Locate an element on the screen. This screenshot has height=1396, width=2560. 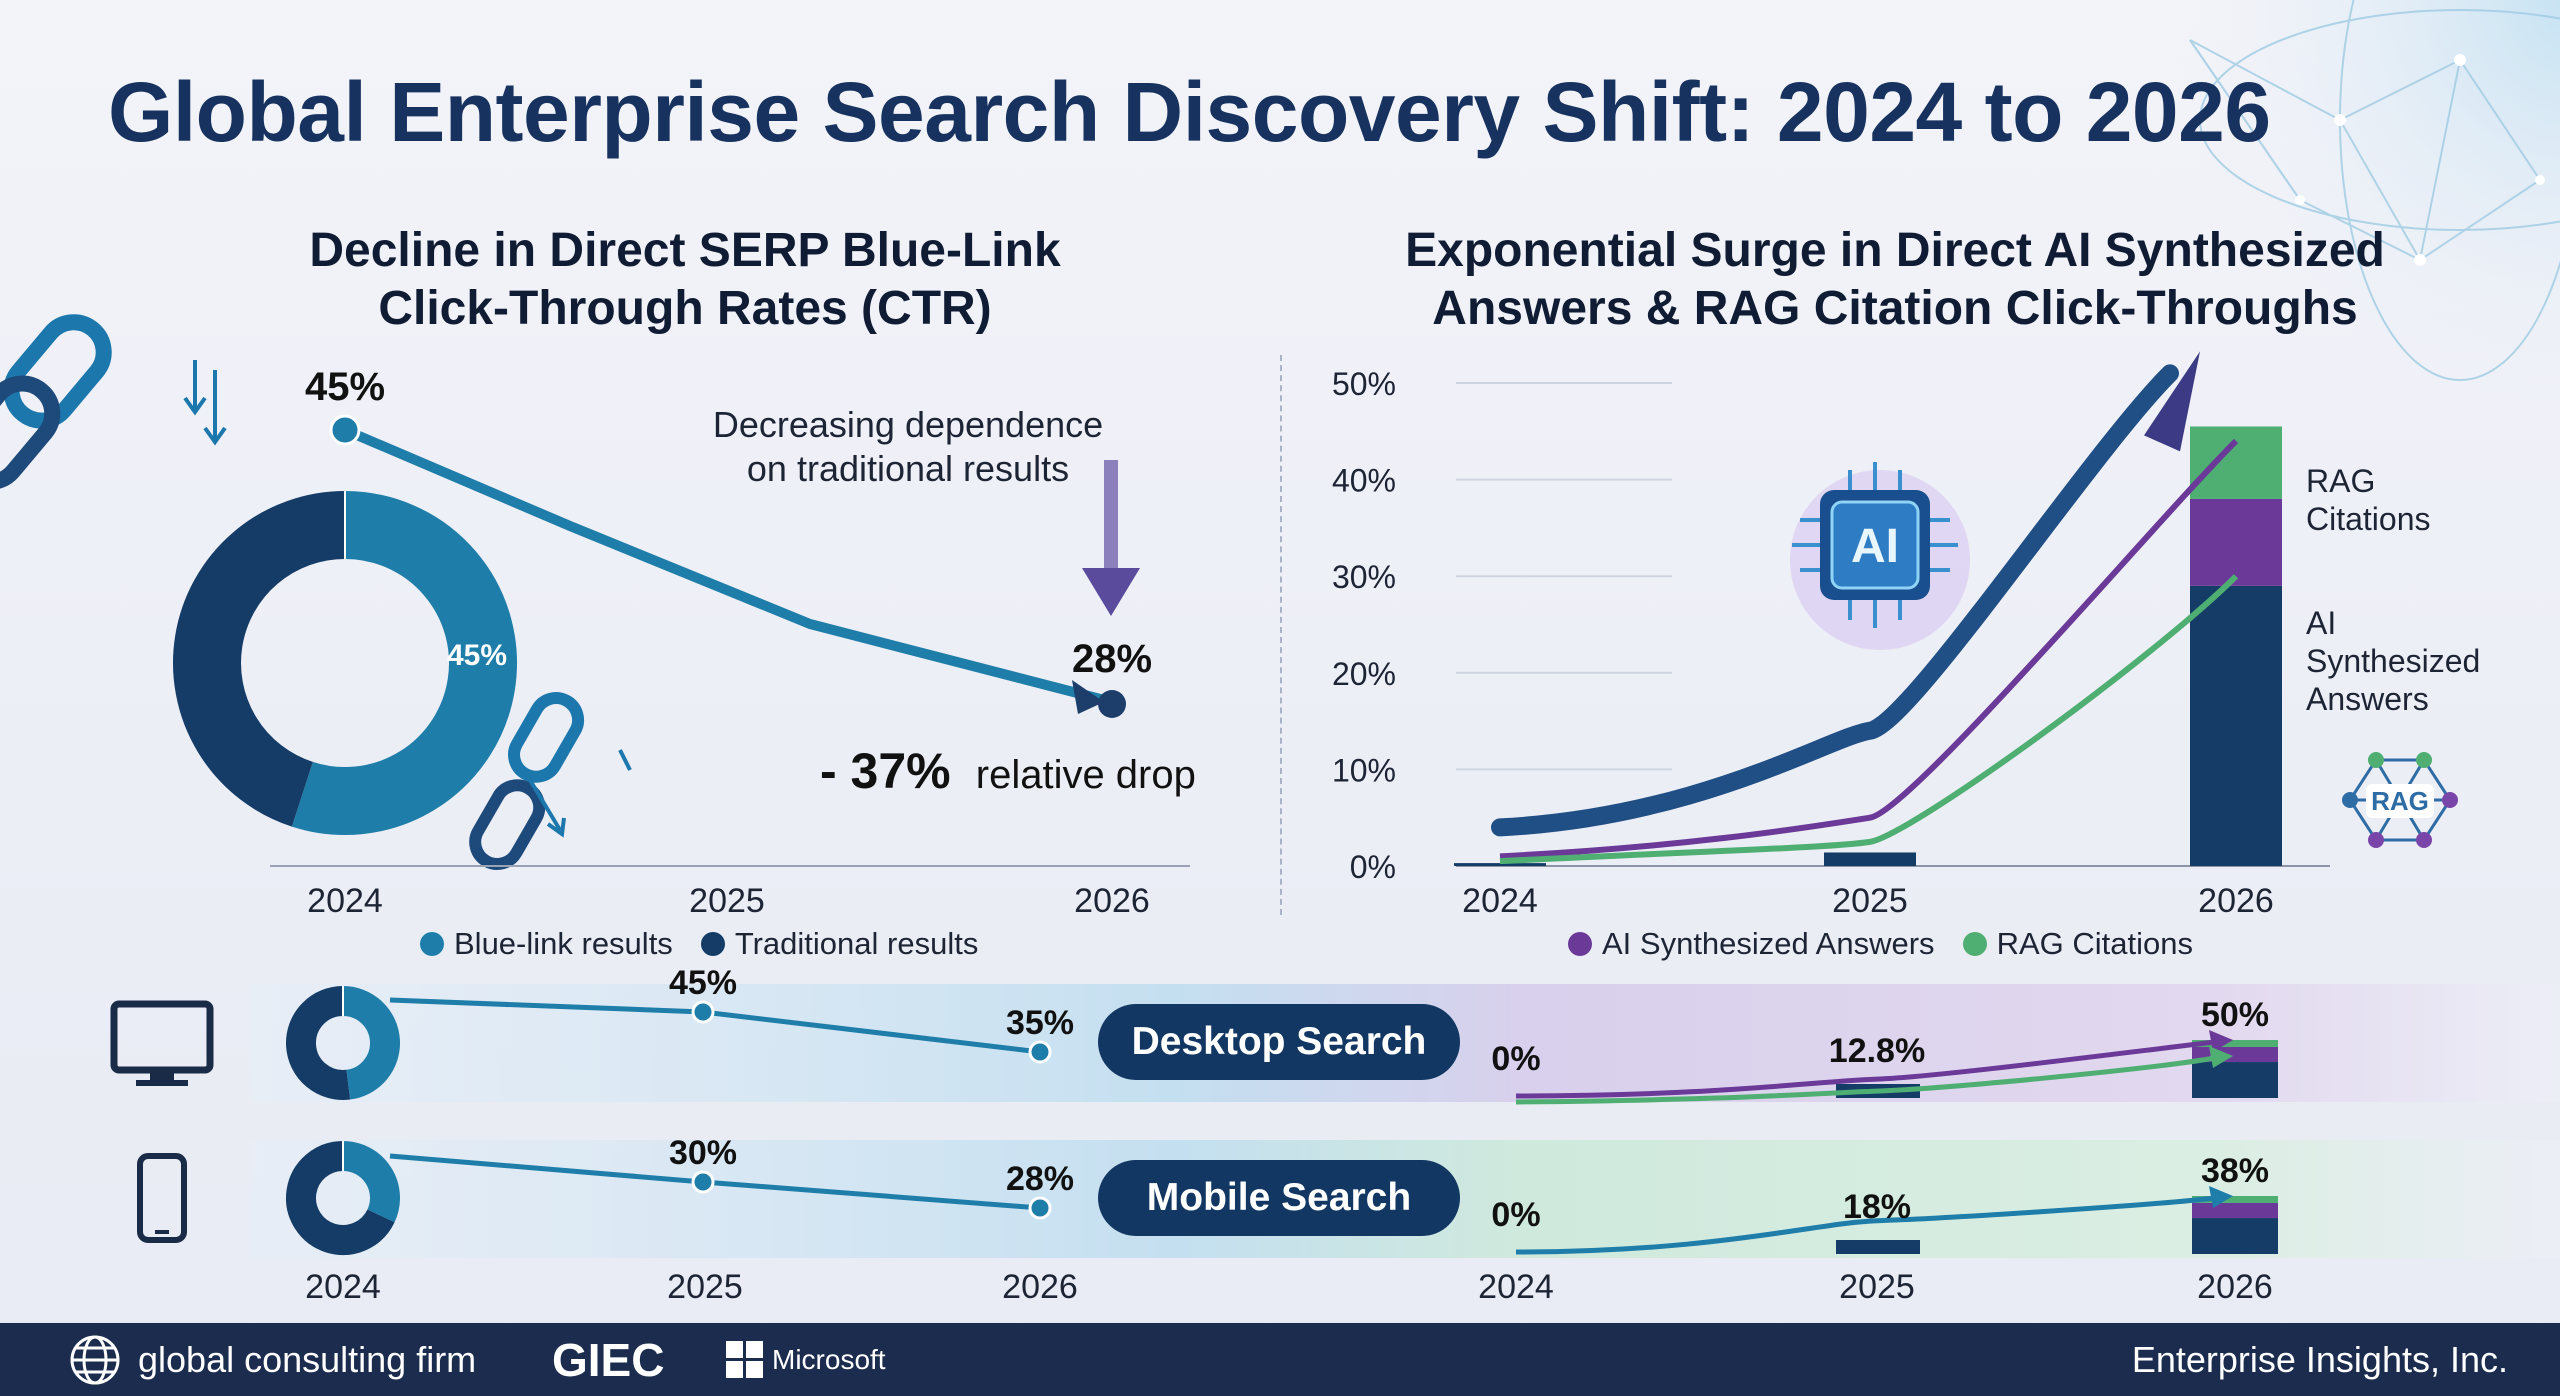
right-bars is located at coordinates (1868, 646).